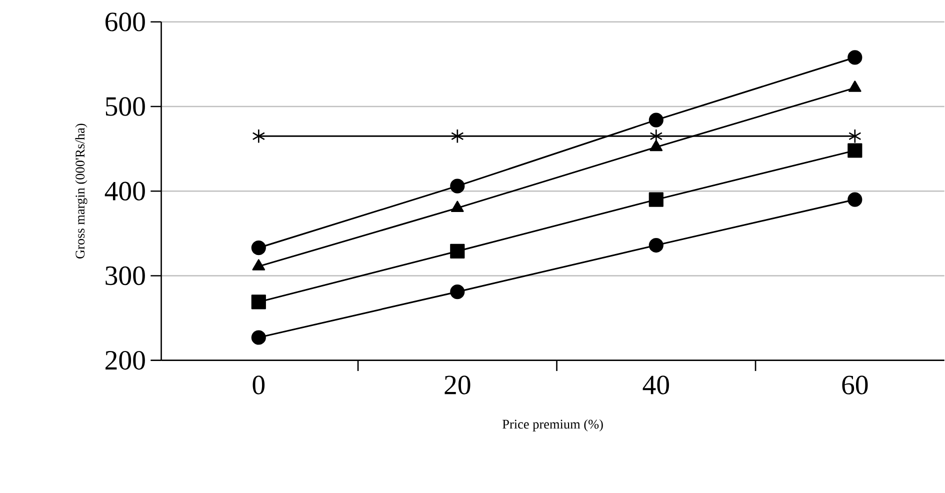 This screenshot has height=493, width=945. Describe the element at coordinates (124, 191) in the screenshot. I see `y-tick-label: 400` at that location.